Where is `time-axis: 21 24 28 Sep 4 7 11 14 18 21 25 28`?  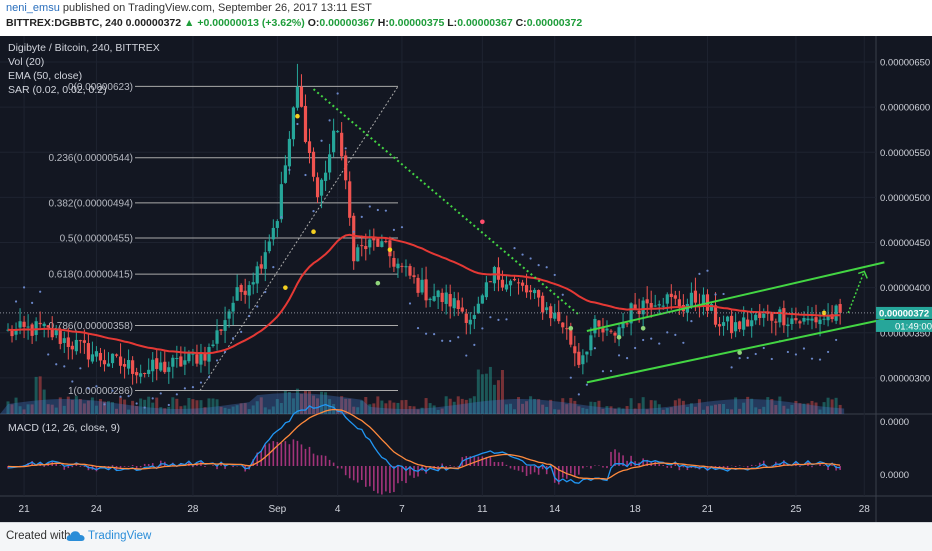
time-axis: 21 24 28 Sep 4 7 11 14 18 21 25 28 is located at coordinates (445, 509).